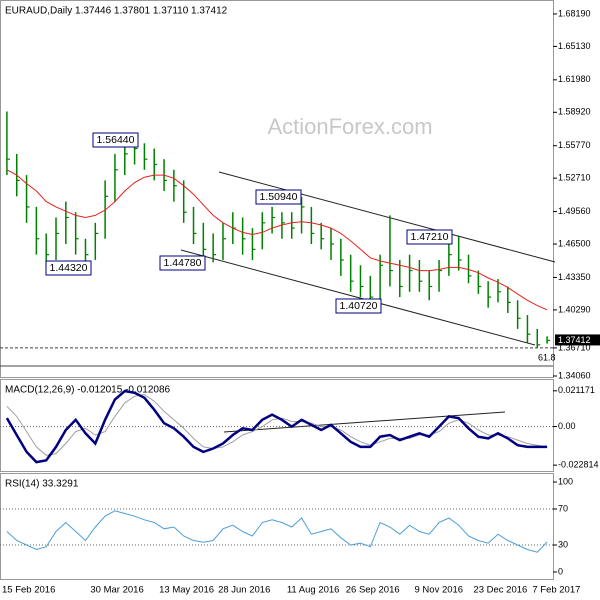 The image size is (600, 600). I want to click on line-macd, so click(276, 426).